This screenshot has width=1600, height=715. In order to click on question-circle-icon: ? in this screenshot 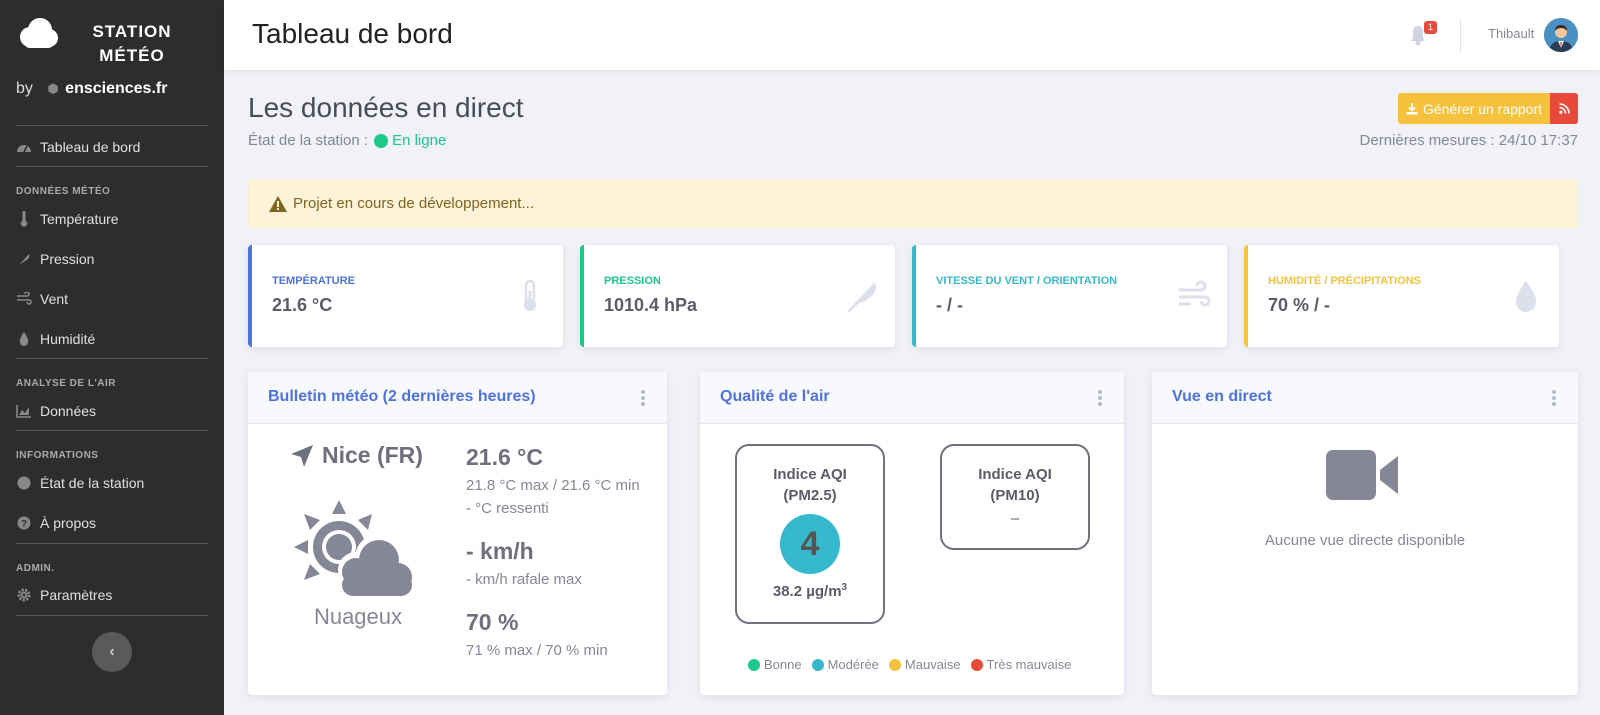, I will do `click(24, 523)`.